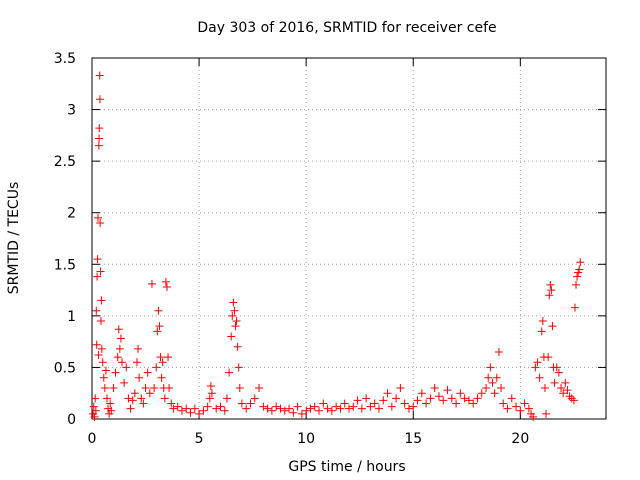 The image size is (640, 480). I want to click on y-tick-label: 0.5, so click(65, 368).